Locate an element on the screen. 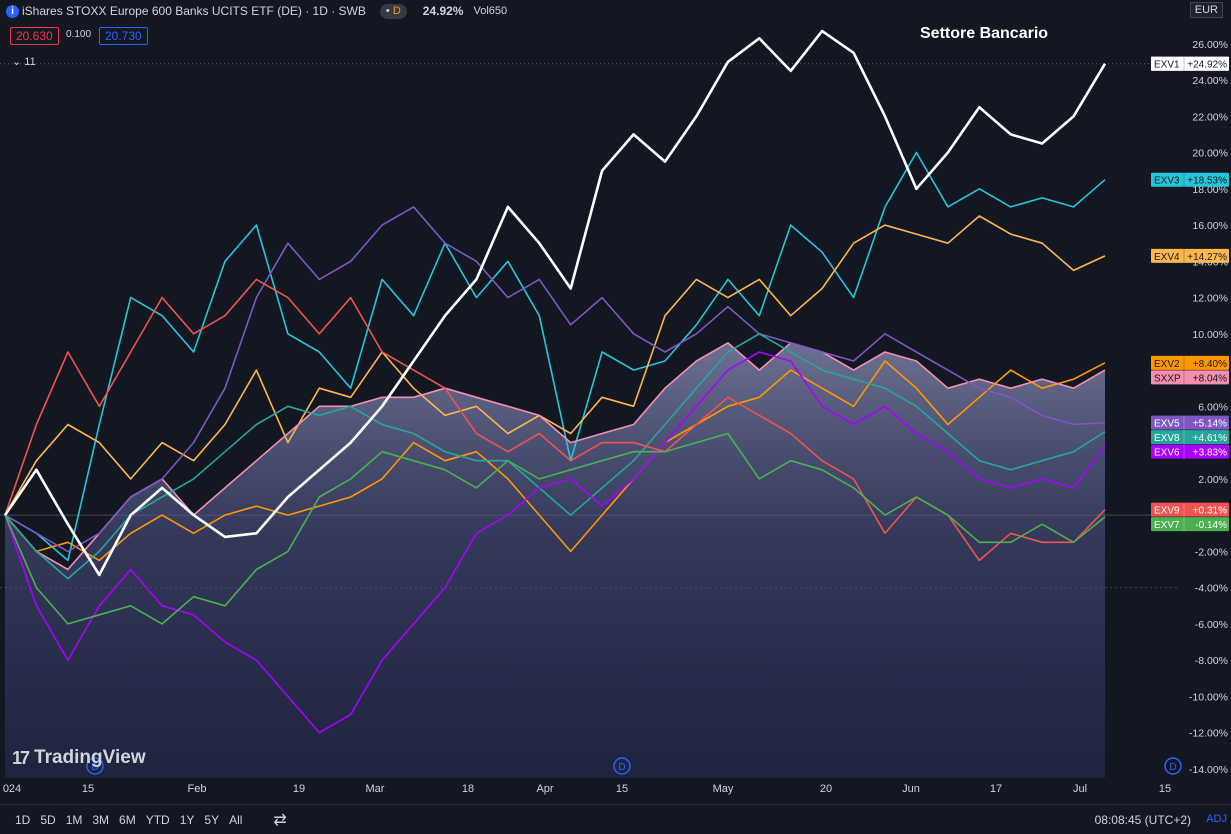  series-tag-exv6: EXV6 +3.83% is located at coordinates (1190, 451).